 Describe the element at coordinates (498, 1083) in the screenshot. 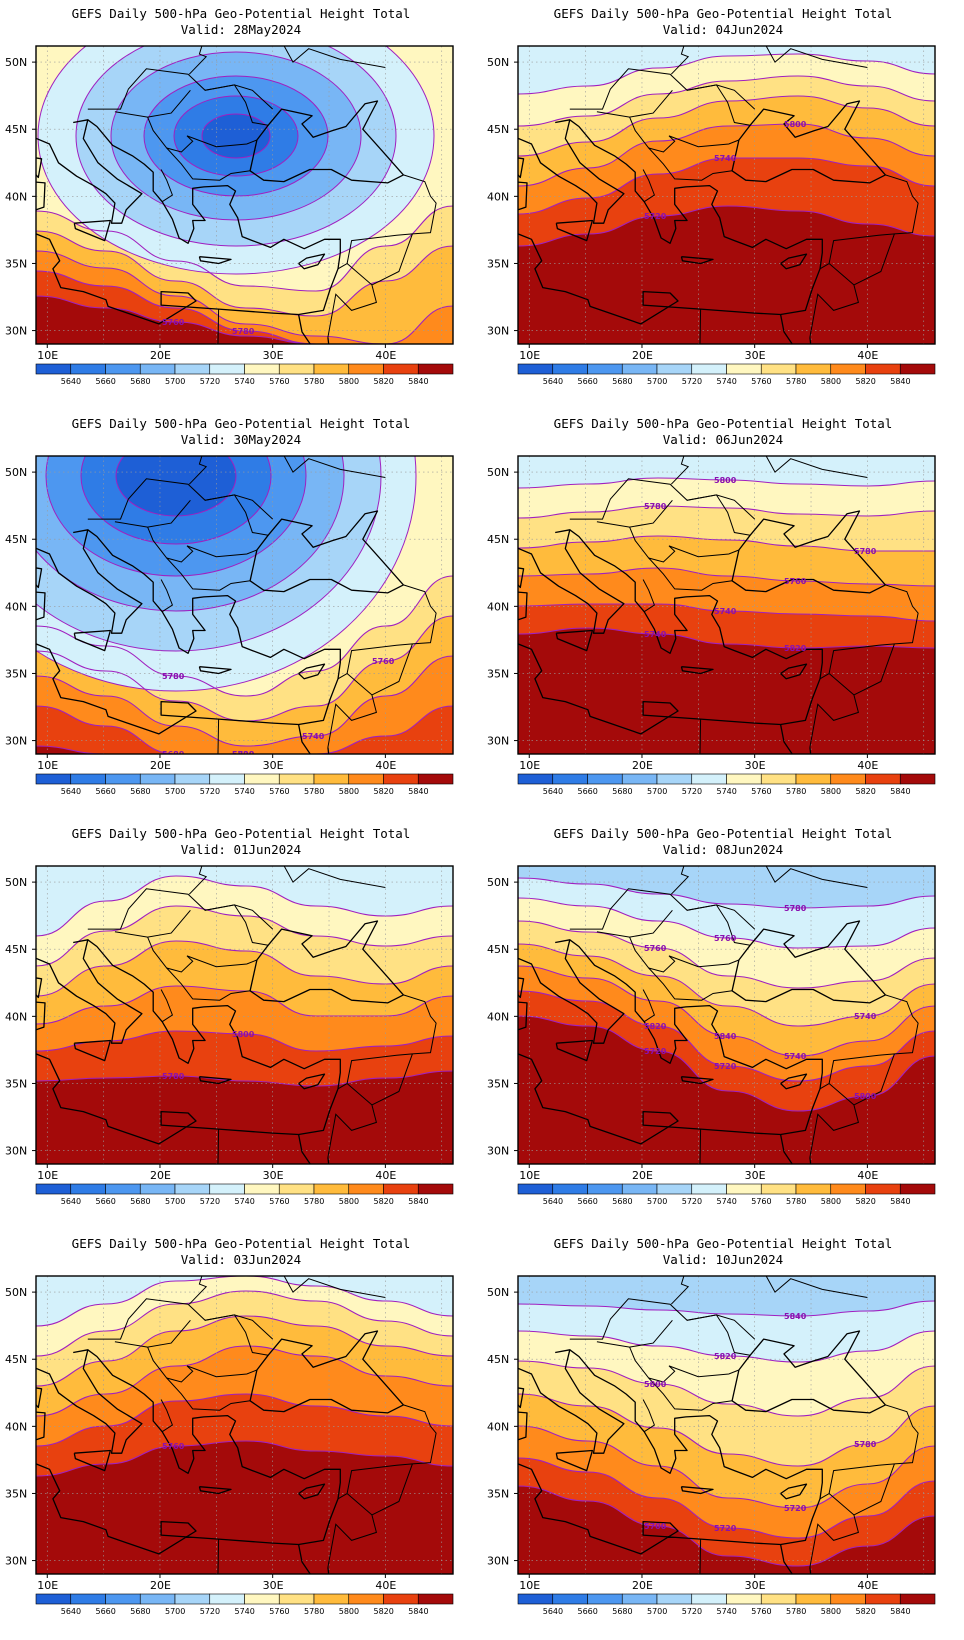

I see `lat-tick-label: 35N` at that location.